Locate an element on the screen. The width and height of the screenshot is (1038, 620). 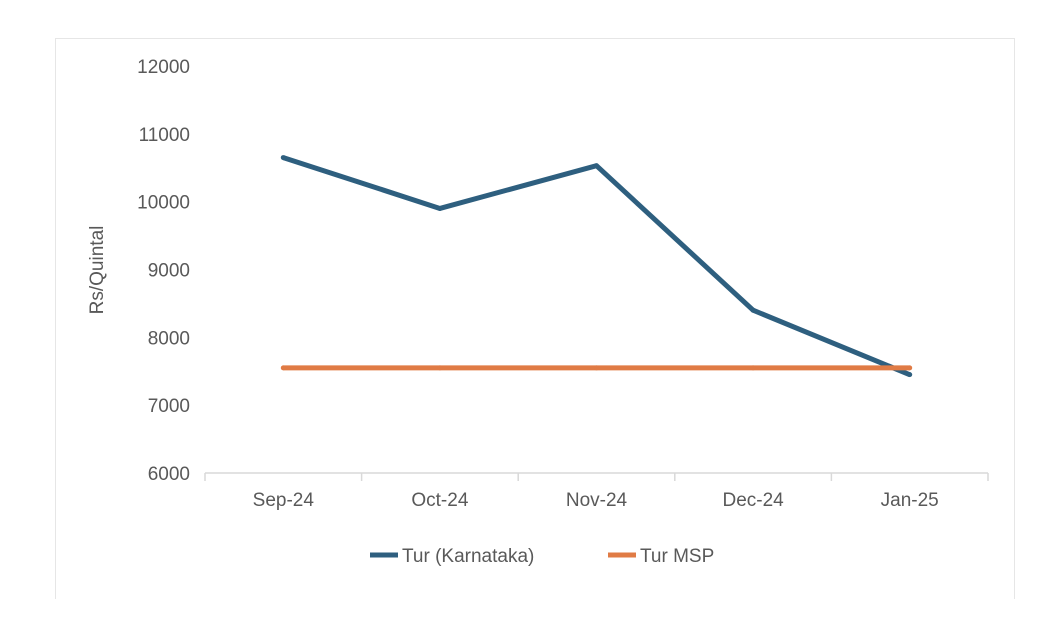
y-tick-label: 9000 is located at coordinates (169, 271).